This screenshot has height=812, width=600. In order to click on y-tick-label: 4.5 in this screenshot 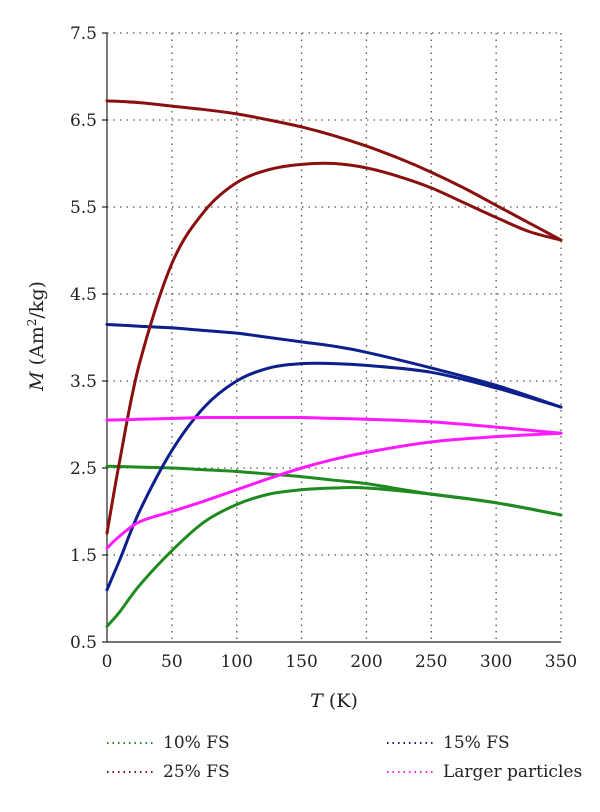, I will do `click(83, 295)`.